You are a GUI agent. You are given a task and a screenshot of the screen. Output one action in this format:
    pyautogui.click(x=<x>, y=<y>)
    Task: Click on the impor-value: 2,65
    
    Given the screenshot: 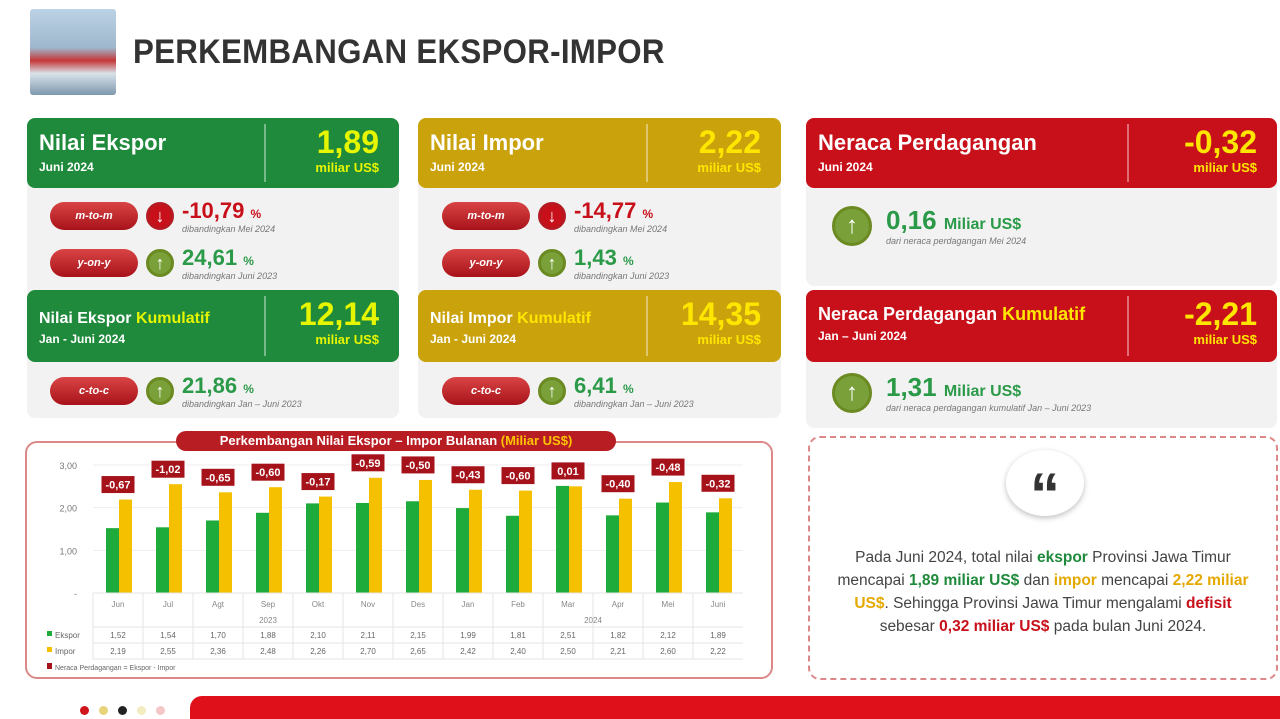 What is the action you would take?
    pyautogui.click(x=418, y=651)
    